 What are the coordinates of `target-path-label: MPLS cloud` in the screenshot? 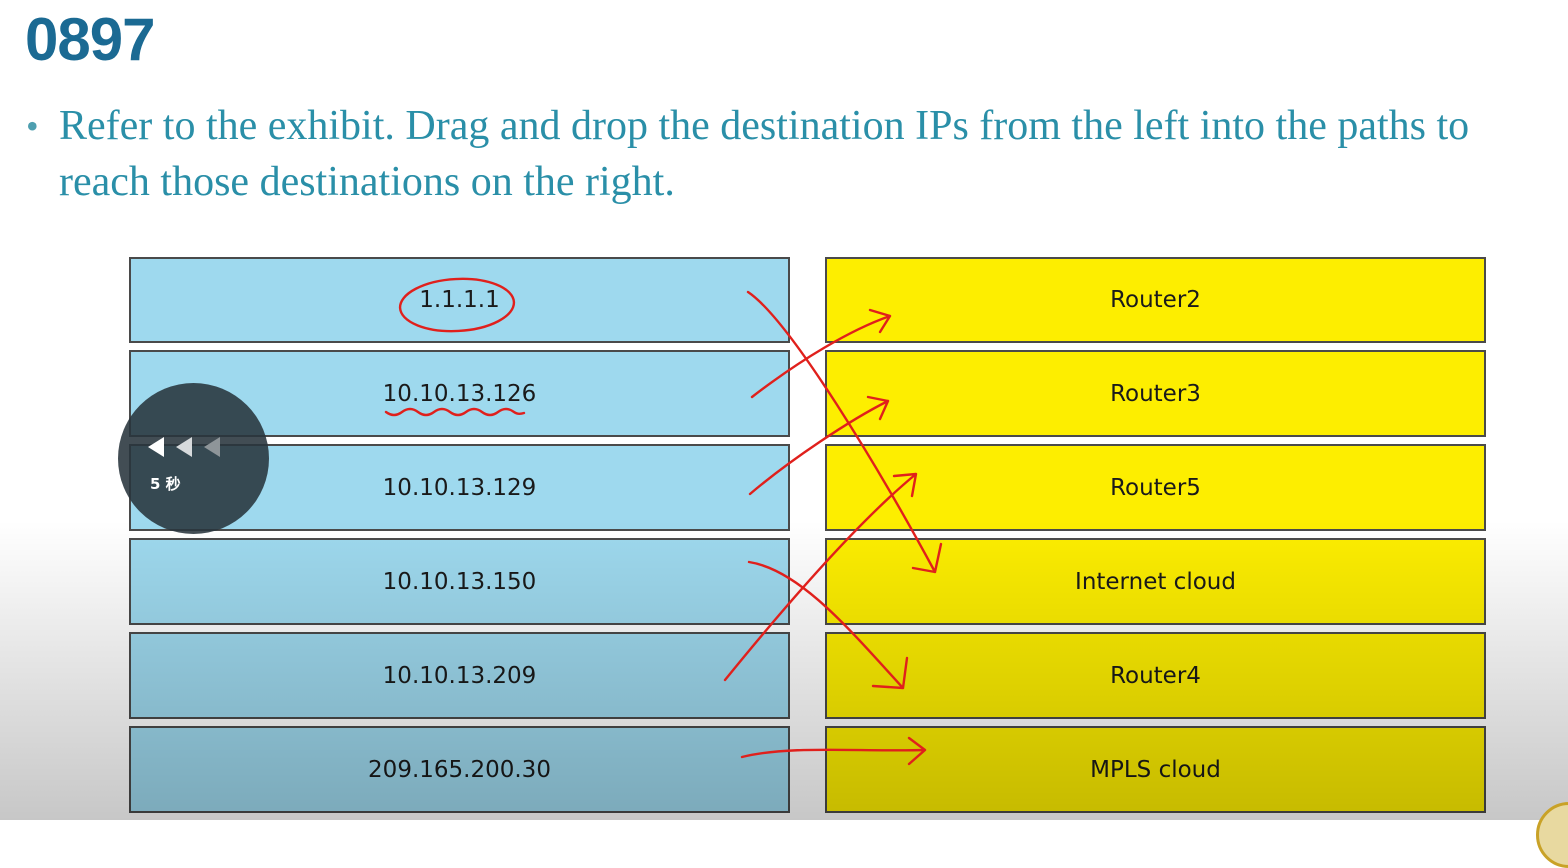 It's located at (1155, 769).